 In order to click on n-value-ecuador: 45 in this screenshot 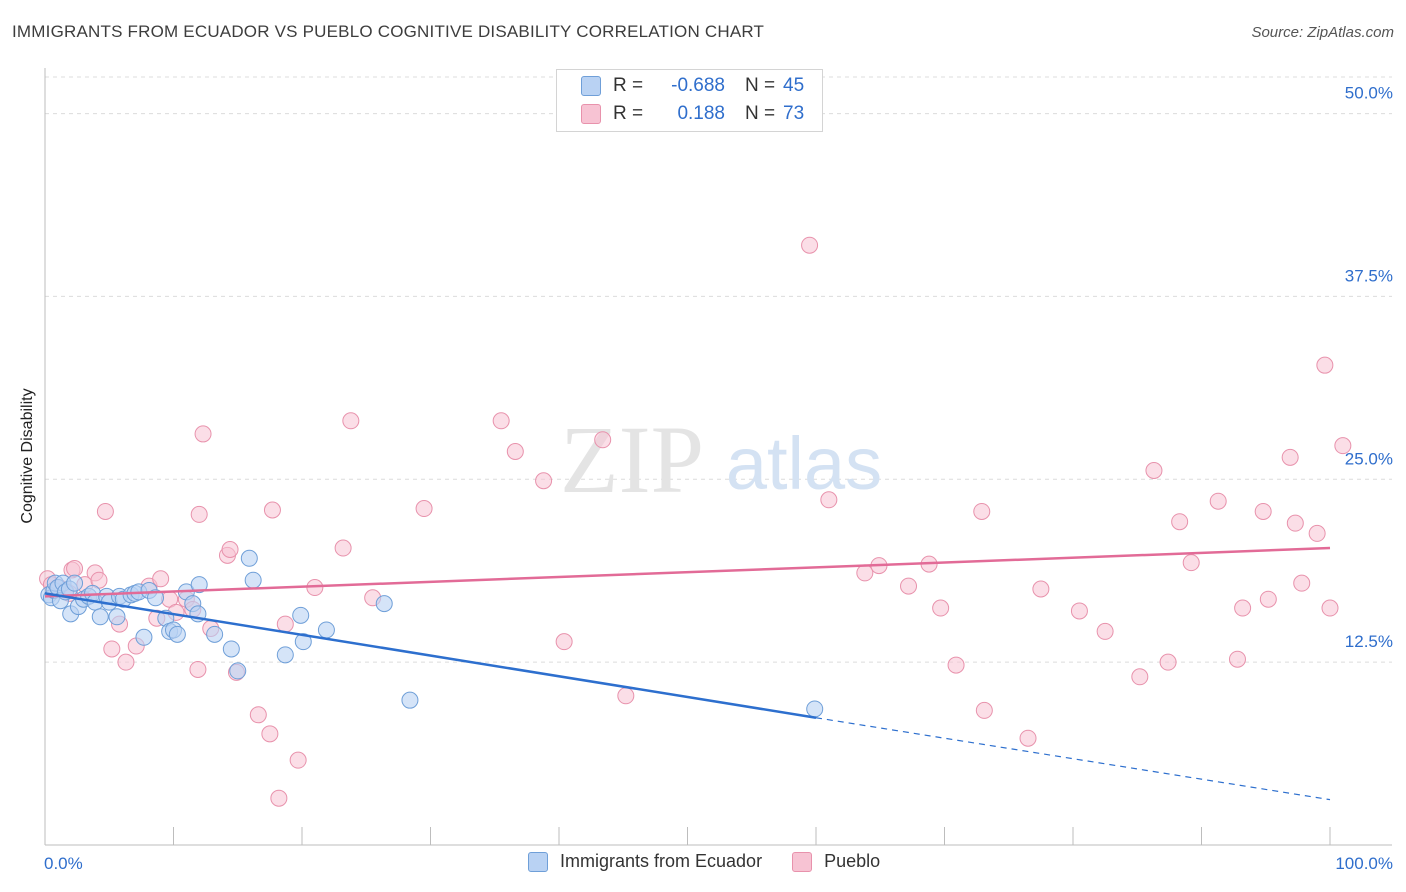, I will do `click(794, 85)`.